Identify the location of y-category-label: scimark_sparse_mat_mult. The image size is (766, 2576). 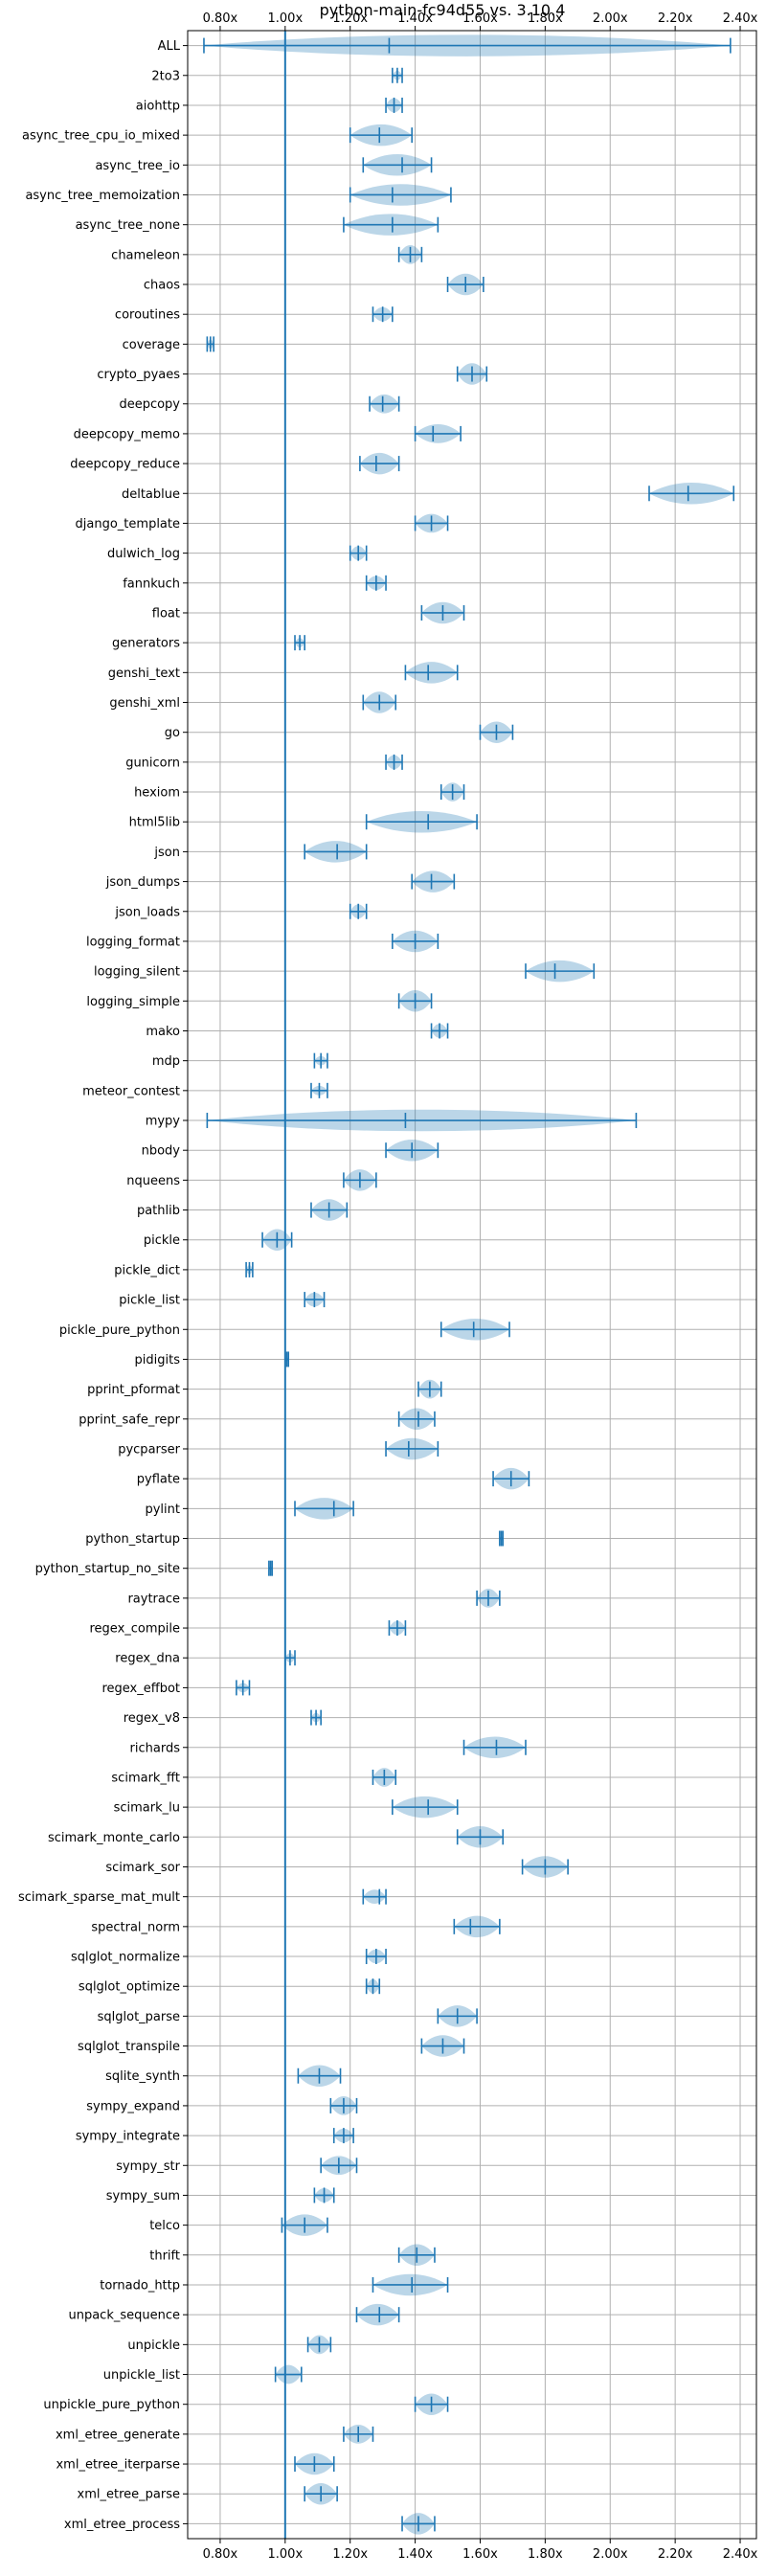
(99, 1897).